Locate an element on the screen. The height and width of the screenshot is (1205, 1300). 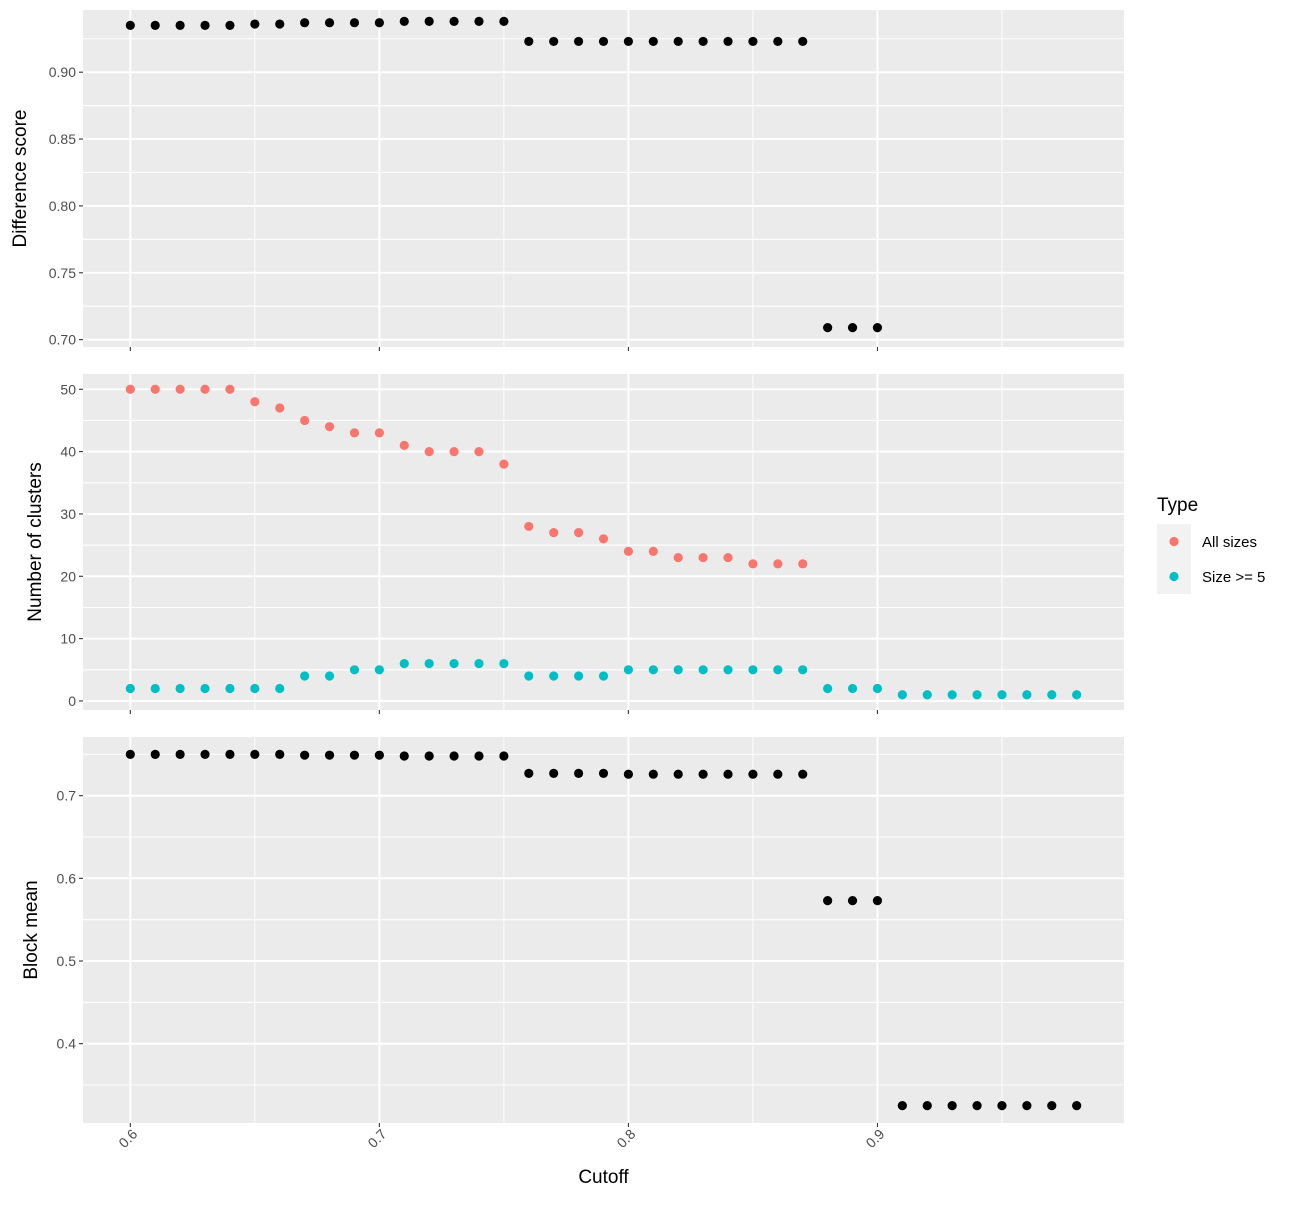
y-tick-label: 0.5 is located at coordinates (67, 961).